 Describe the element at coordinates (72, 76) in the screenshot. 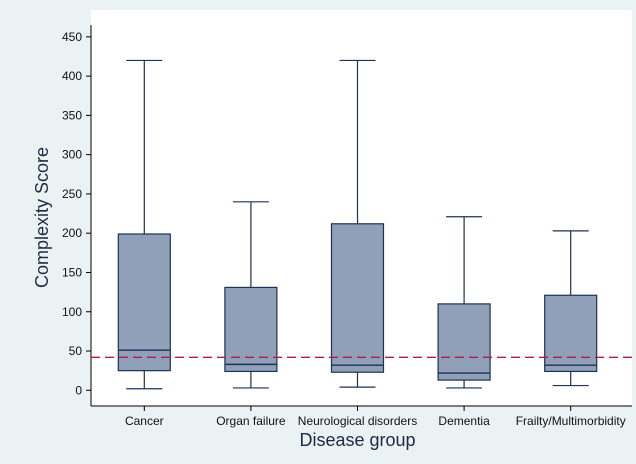

I see `y-tick-label: 400` at that location.